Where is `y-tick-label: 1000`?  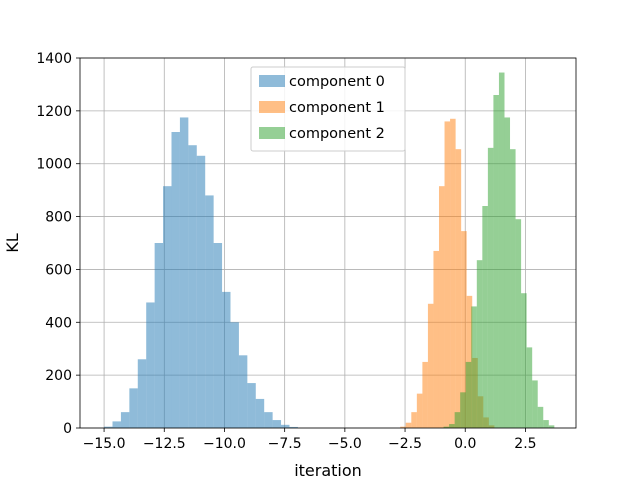
y-tick-label: 1000 is located at coordinates (54, 165).